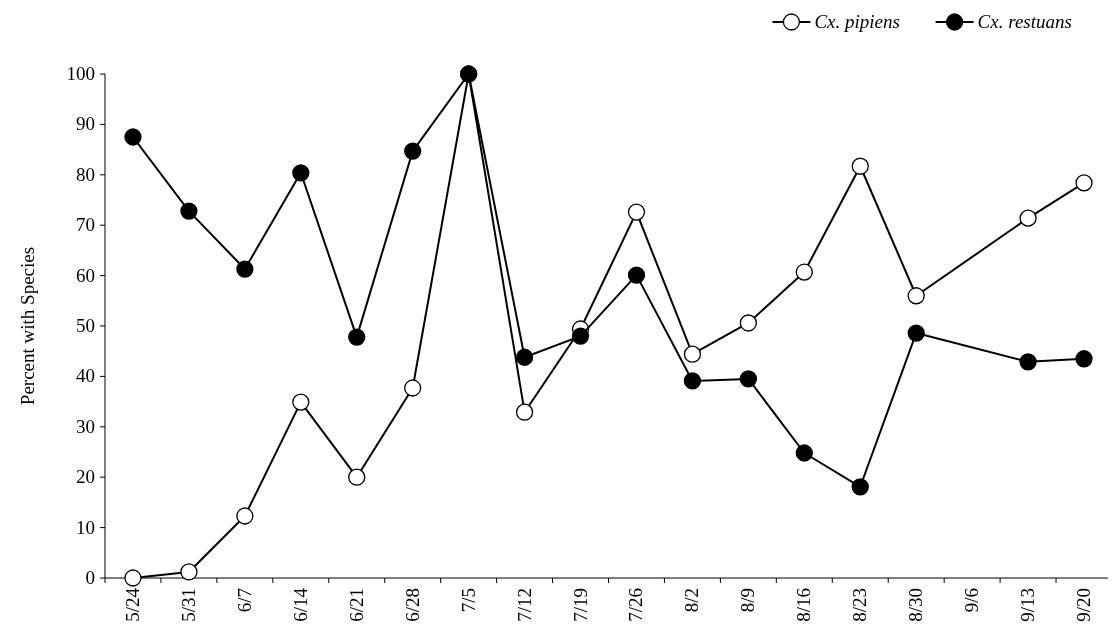 The width and height of the screenshot is (1117, 643). Describe the element at coordinates (1028, 605) in the screenshot. I see `x-tick-label: 9/13` at that location.